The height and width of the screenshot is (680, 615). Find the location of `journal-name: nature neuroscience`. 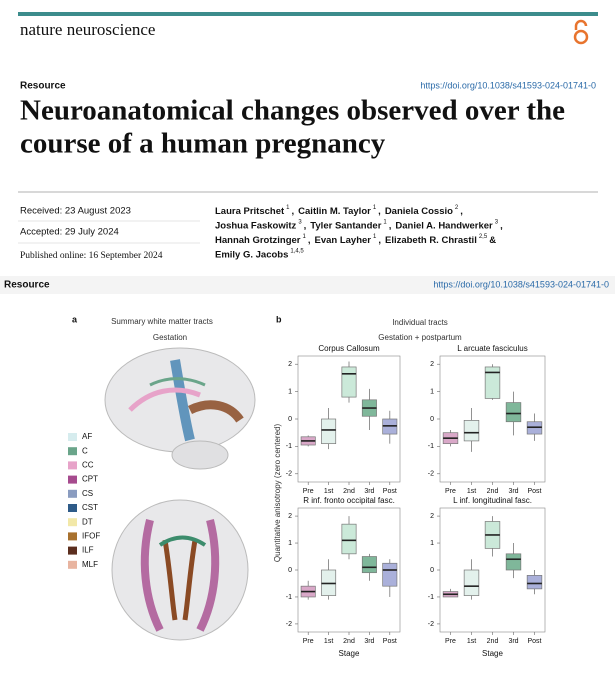

journal-name: nature neuroscience is located at coordinates (87, 29).